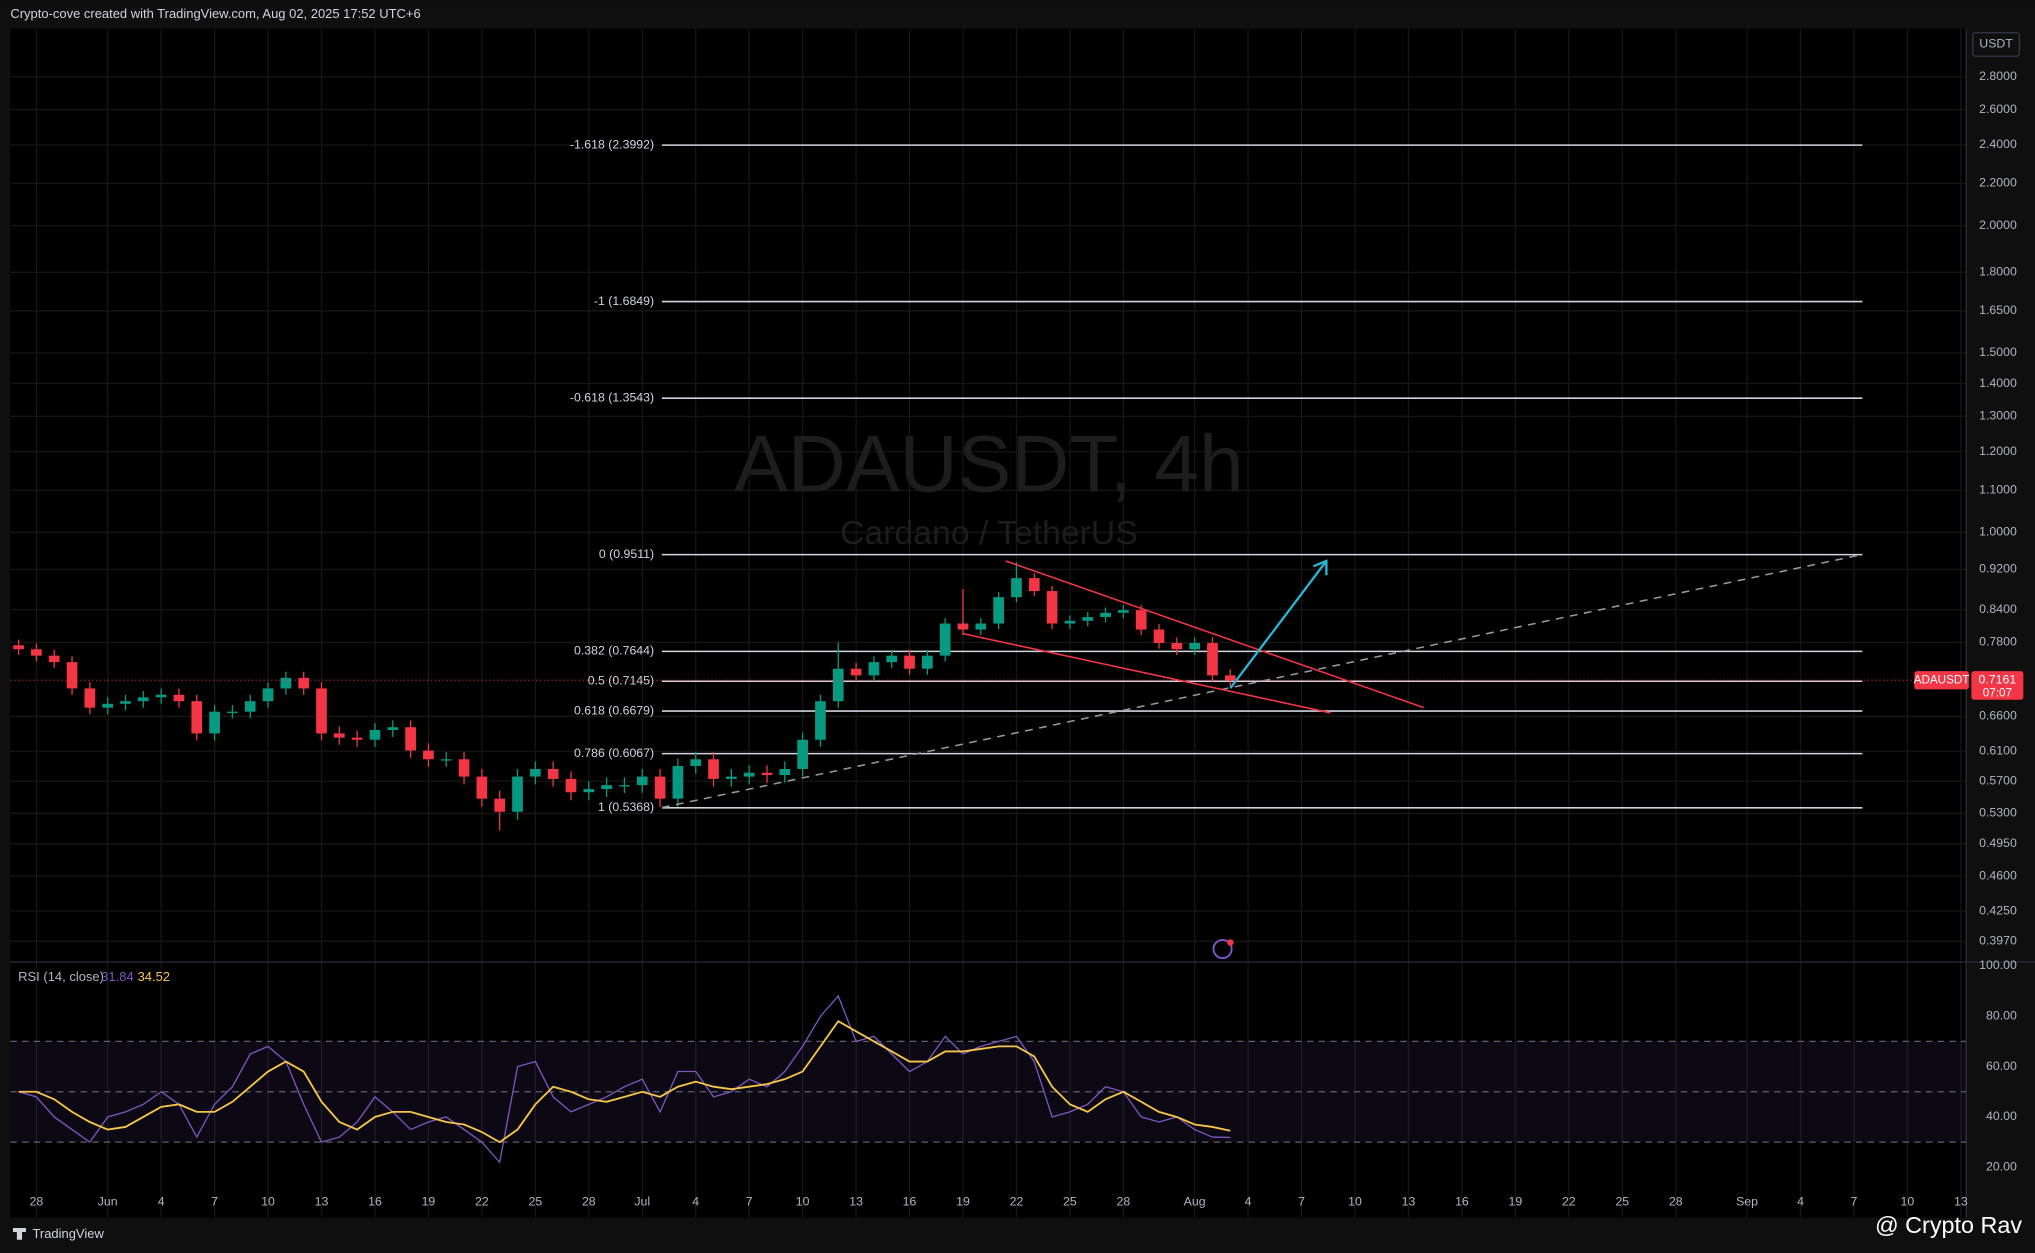 The height and width of the screenshot is (1253, 2035). I want to click on currency: USDT, so click(1996, 44).